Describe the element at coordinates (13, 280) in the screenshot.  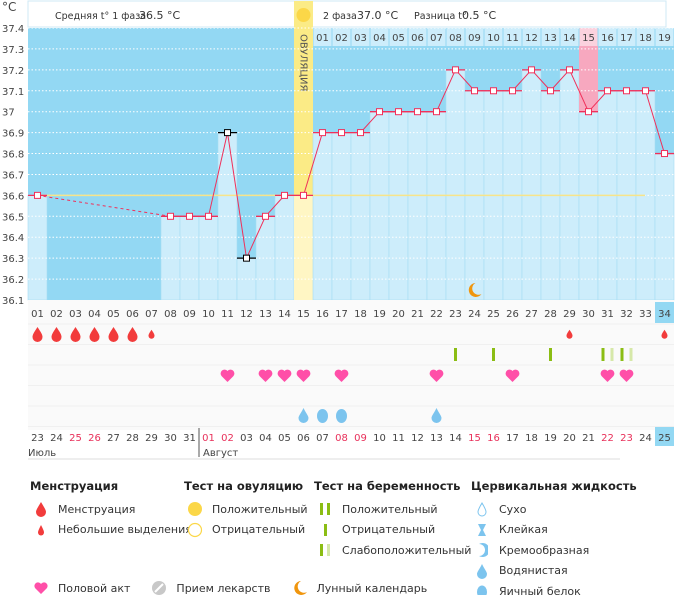
I see `y-tick-label: 36.2` at that location.